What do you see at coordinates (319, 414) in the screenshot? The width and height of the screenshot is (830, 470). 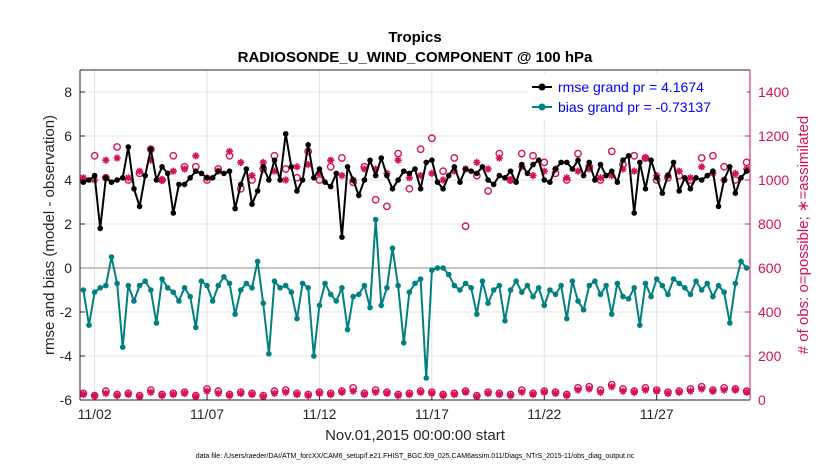 I see `x-tick-label: 11/12` at bounding box center [319, 414].